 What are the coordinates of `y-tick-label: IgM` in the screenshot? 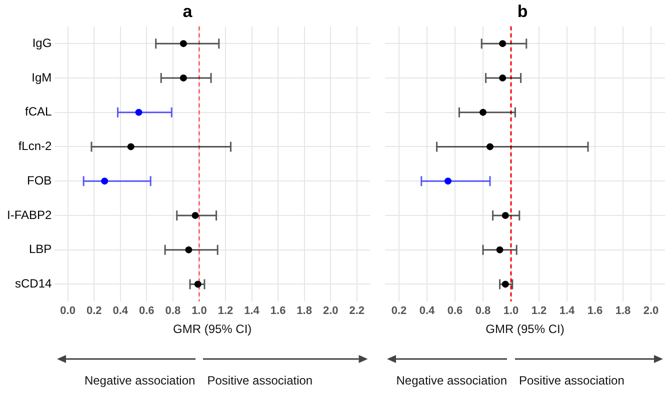 It's located at (42, 77).